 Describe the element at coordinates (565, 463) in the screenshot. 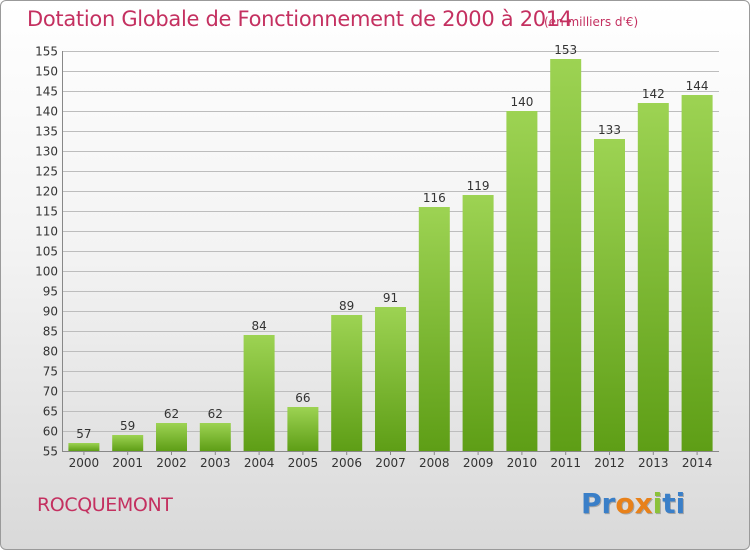

I see `x-tick-label: 2011` at that location.